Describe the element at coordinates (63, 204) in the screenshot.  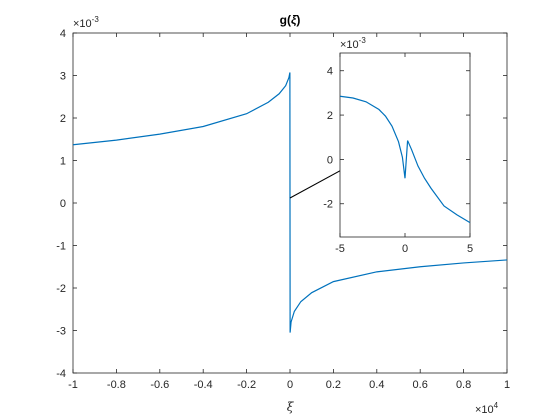
I see `main-y-tick-label: 0` at that location.